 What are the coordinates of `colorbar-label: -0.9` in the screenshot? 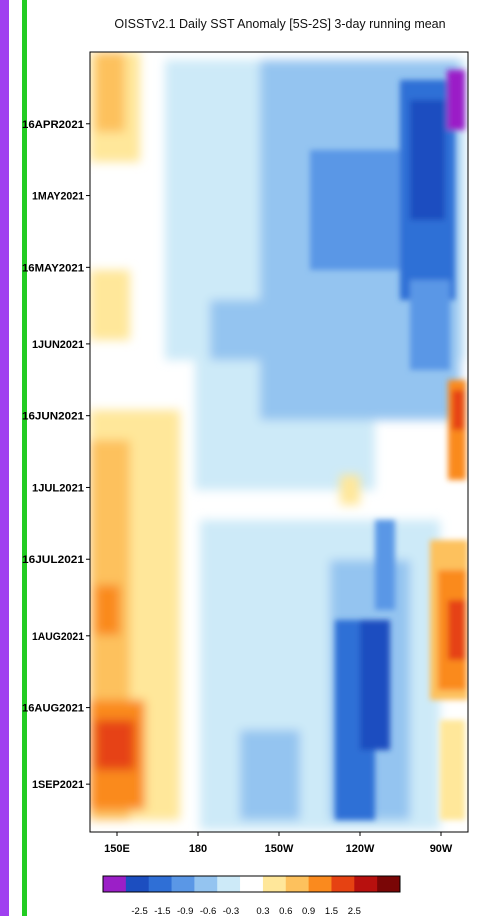 It's located at (185, 911).